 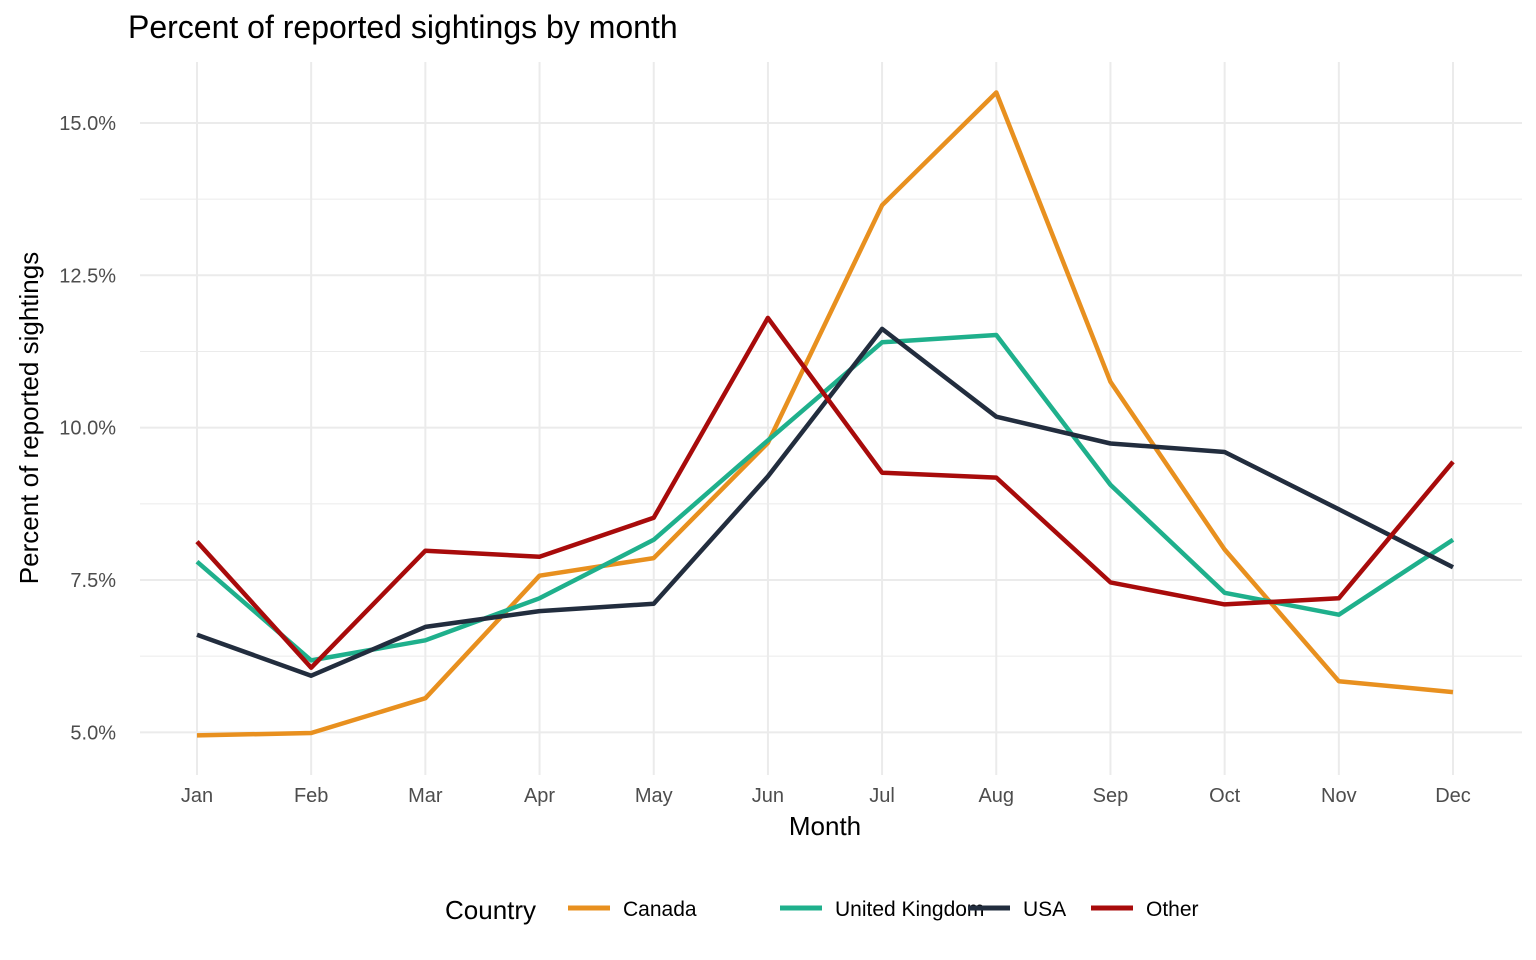 I want to click on y-tick-label: 15.0%, so click(x=87, y=124).